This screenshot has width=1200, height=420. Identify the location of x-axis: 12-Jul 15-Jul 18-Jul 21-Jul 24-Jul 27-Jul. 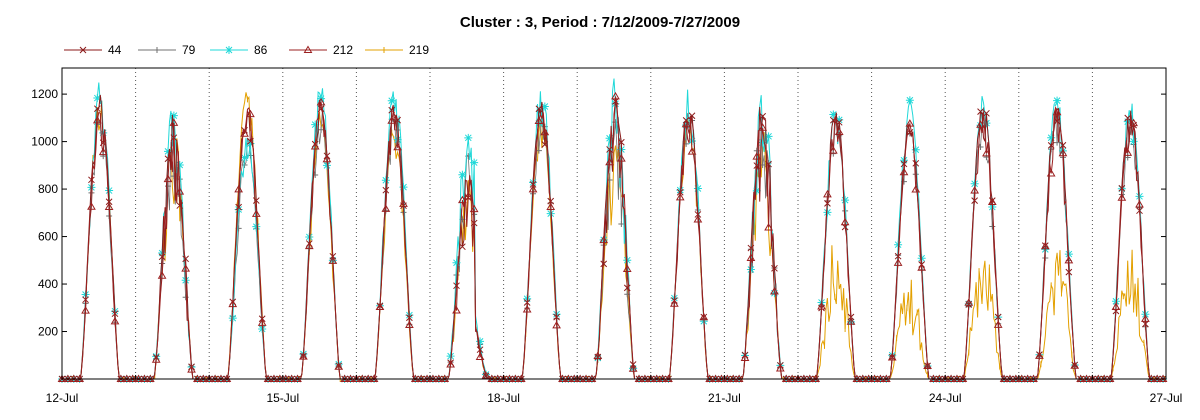
(614, 390).